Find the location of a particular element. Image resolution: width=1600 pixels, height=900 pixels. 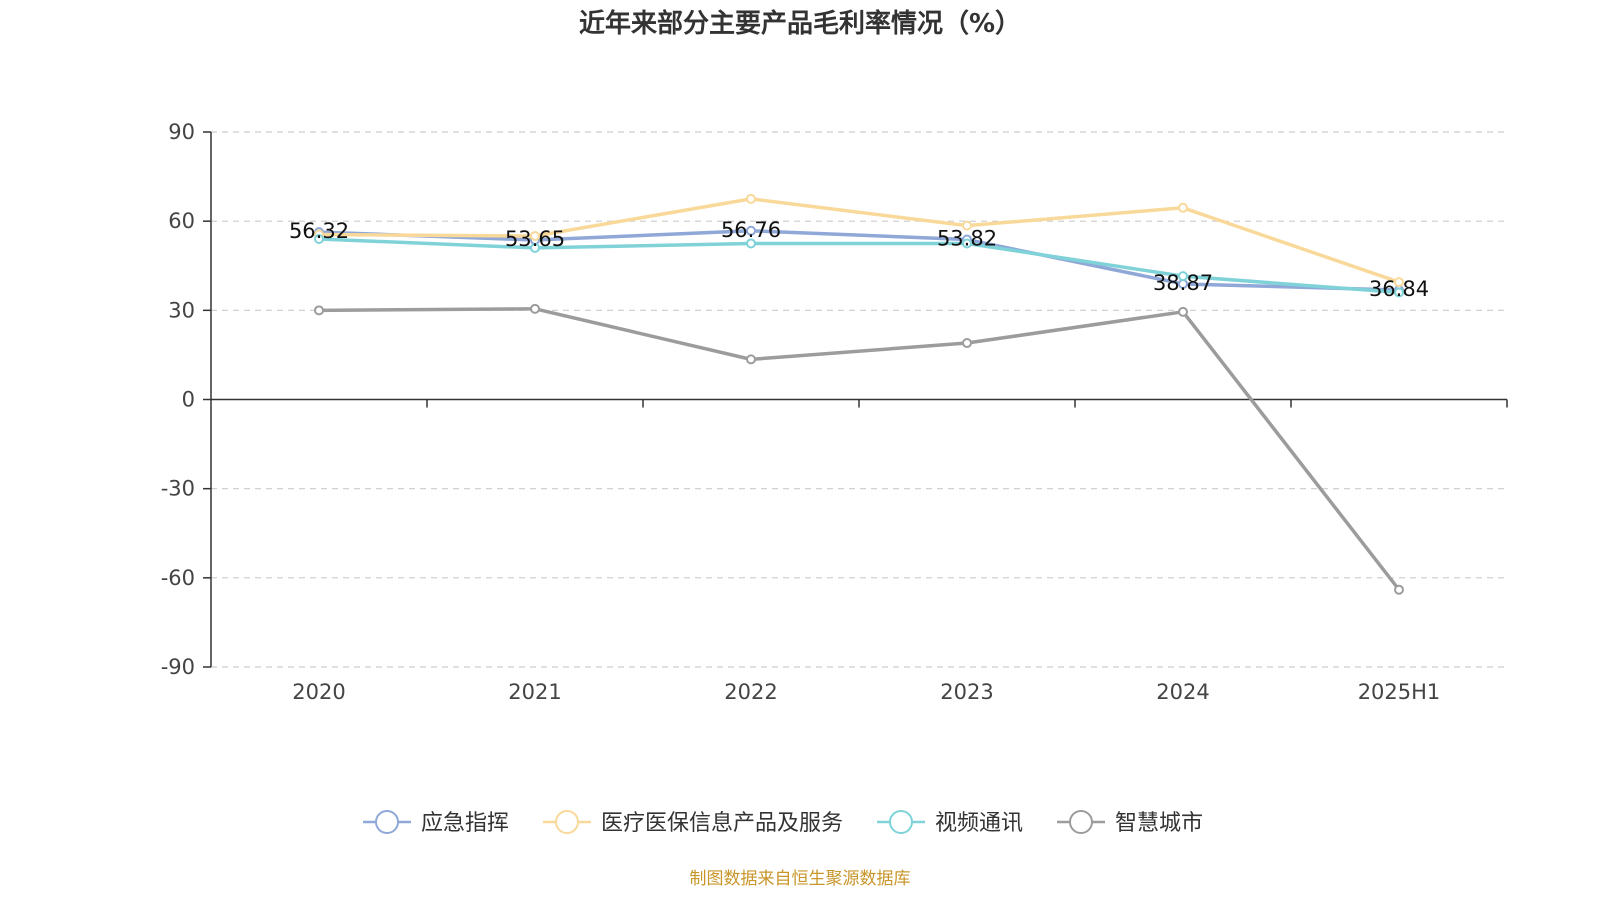

y-tick-label: 30 is located at coordinates (181, 310).